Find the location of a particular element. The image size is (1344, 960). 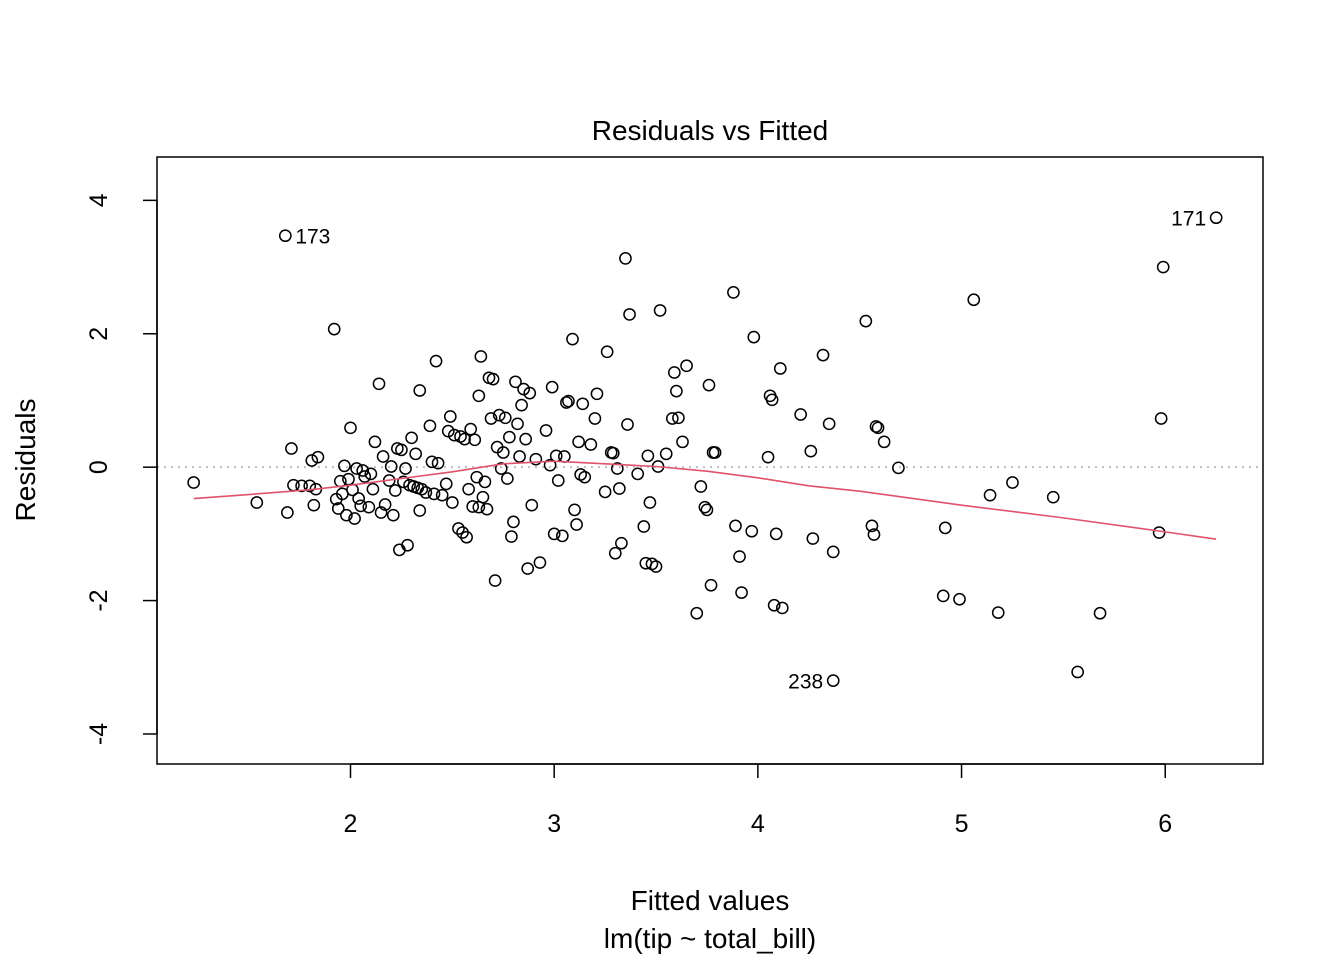

y-tick-label: -2 is located at coordinates (99, 600).